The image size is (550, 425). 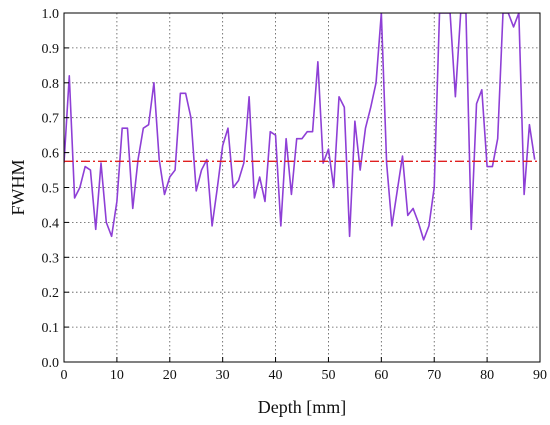 I want to click on x-tick-label: 50, so click(x=328, y=375).